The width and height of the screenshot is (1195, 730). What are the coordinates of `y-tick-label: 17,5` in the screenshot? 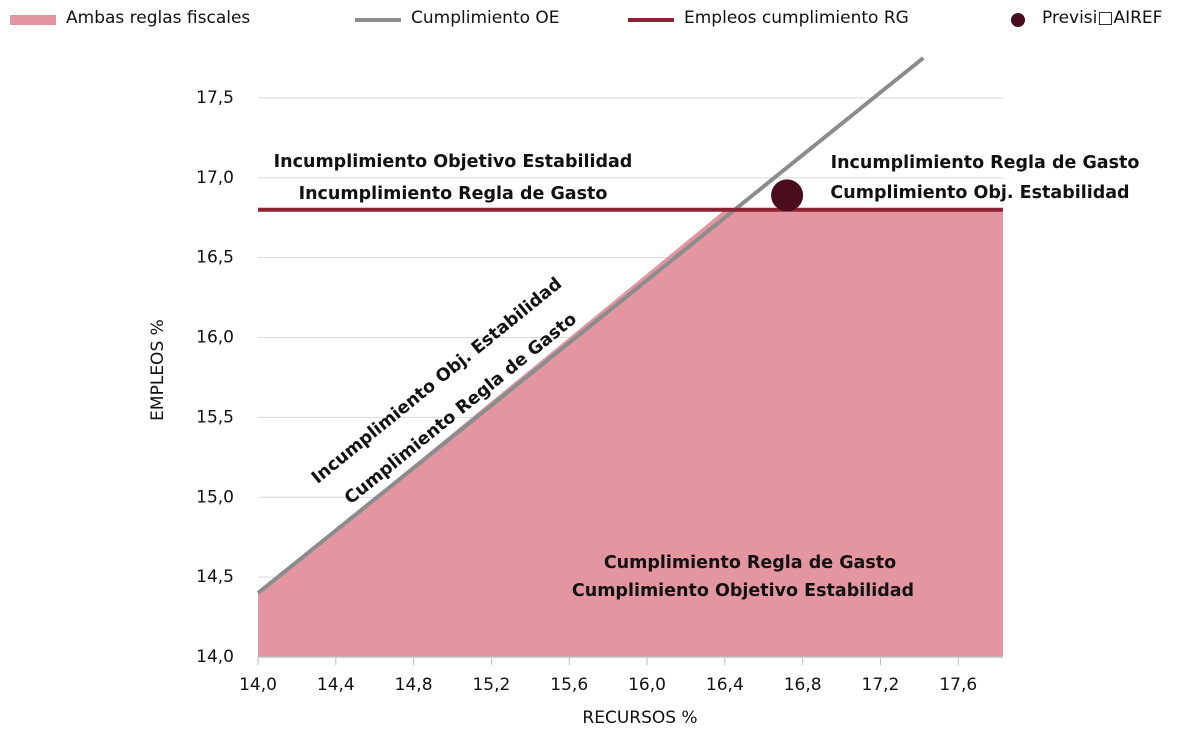 It's located at (215, 98).